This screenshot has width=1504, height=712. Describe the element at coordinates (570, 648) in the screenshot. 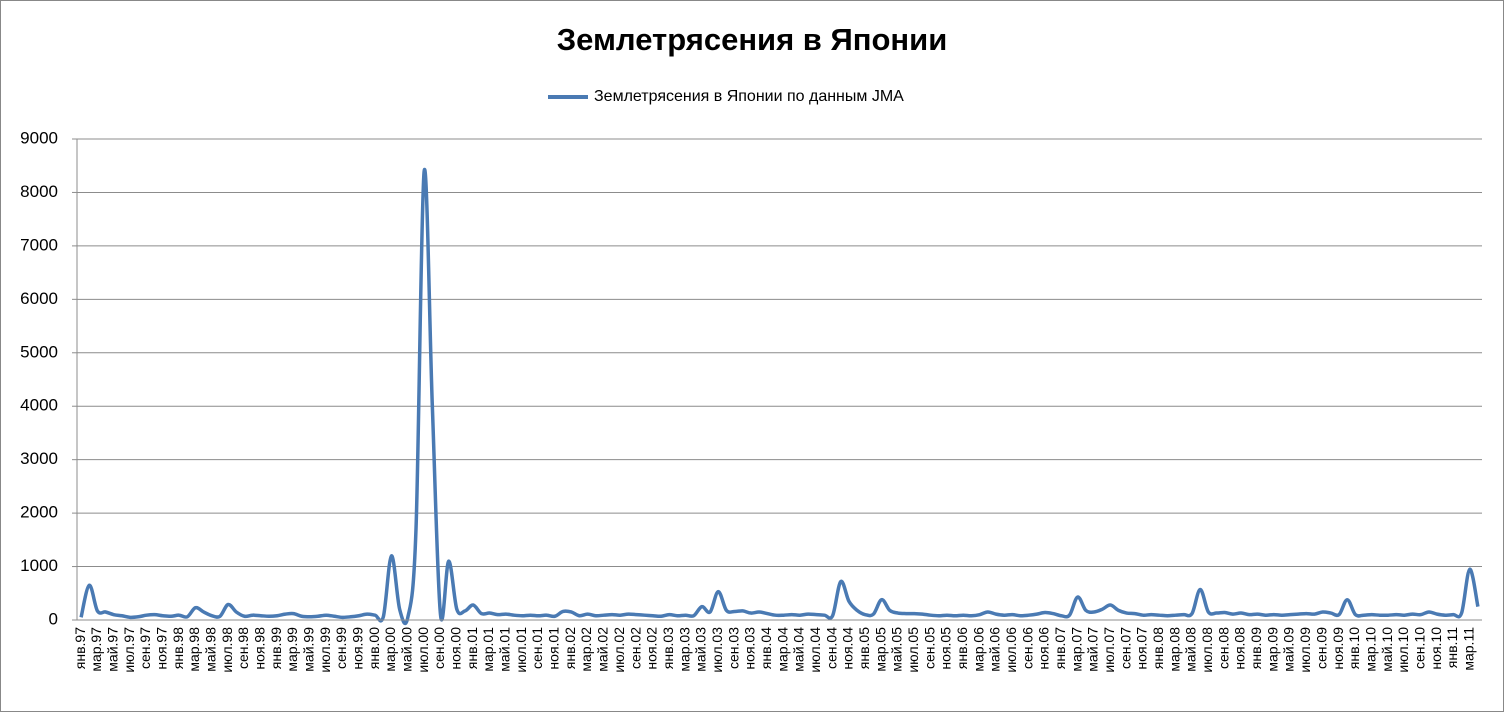

I see `x-tick-label: янв.02` at that location.